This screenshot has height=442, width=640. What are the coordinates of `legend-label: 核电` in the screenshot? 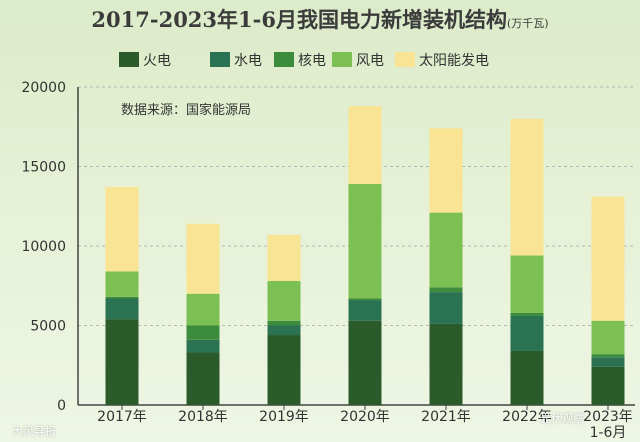 It's located at (312, 61).